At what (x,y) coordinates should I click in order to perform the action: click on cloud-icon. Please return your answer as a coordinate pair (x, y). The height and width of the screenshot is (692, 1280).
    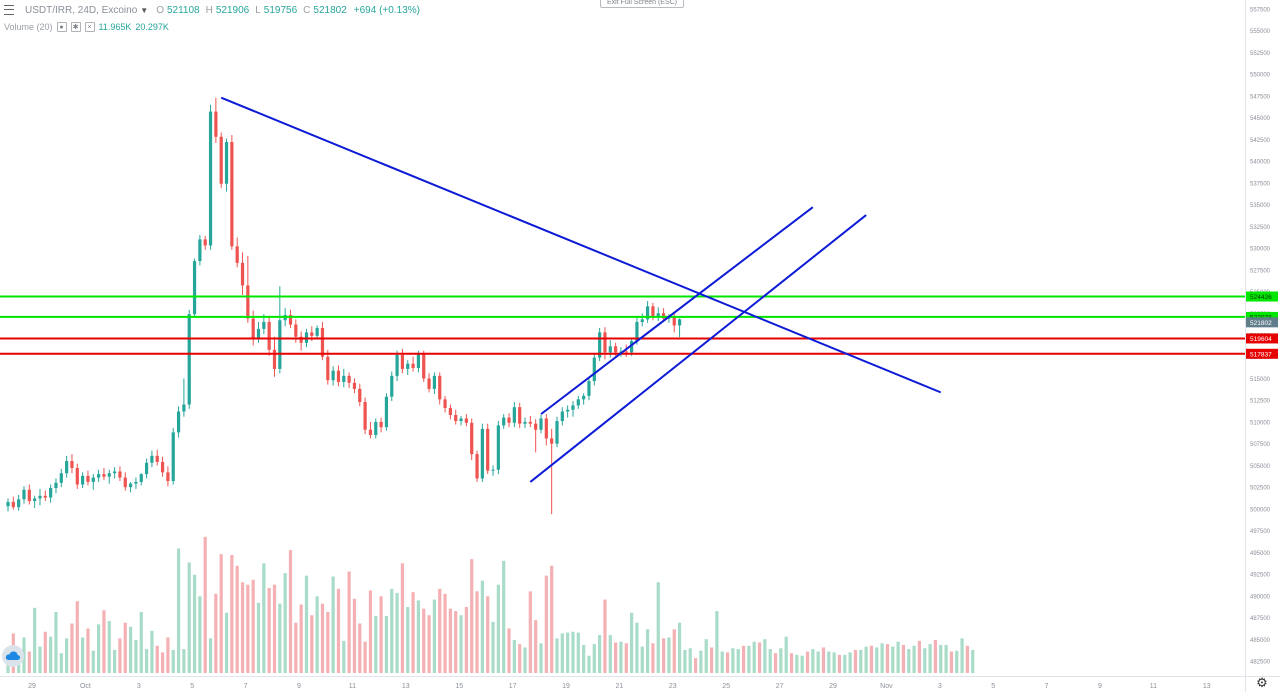
    Looking at the image, I should click on (13, 656).